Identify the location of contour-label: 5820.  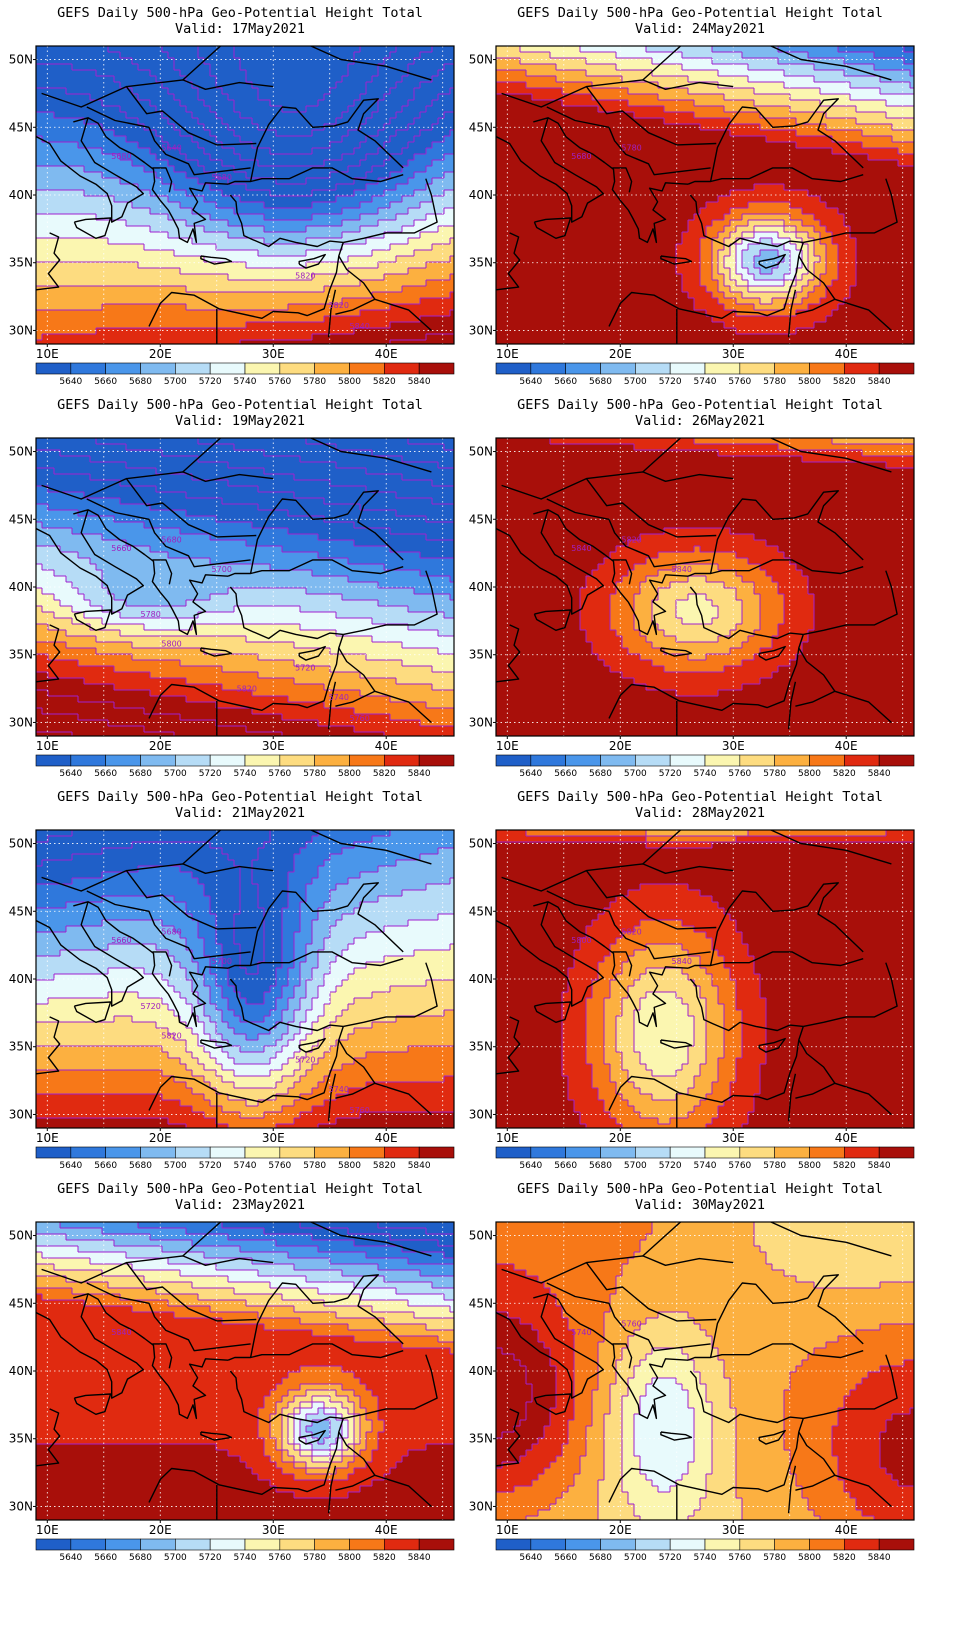
(171, 1036).